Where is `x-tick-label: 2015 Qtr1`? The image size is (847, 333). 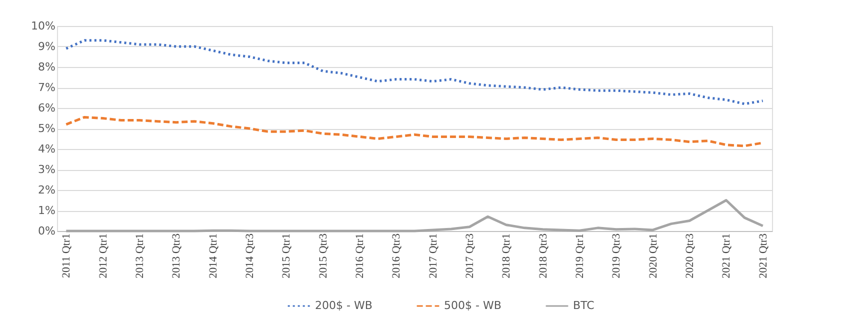 x-tick-label: 2015 Qtr1 is located at coordinates (286, 256).